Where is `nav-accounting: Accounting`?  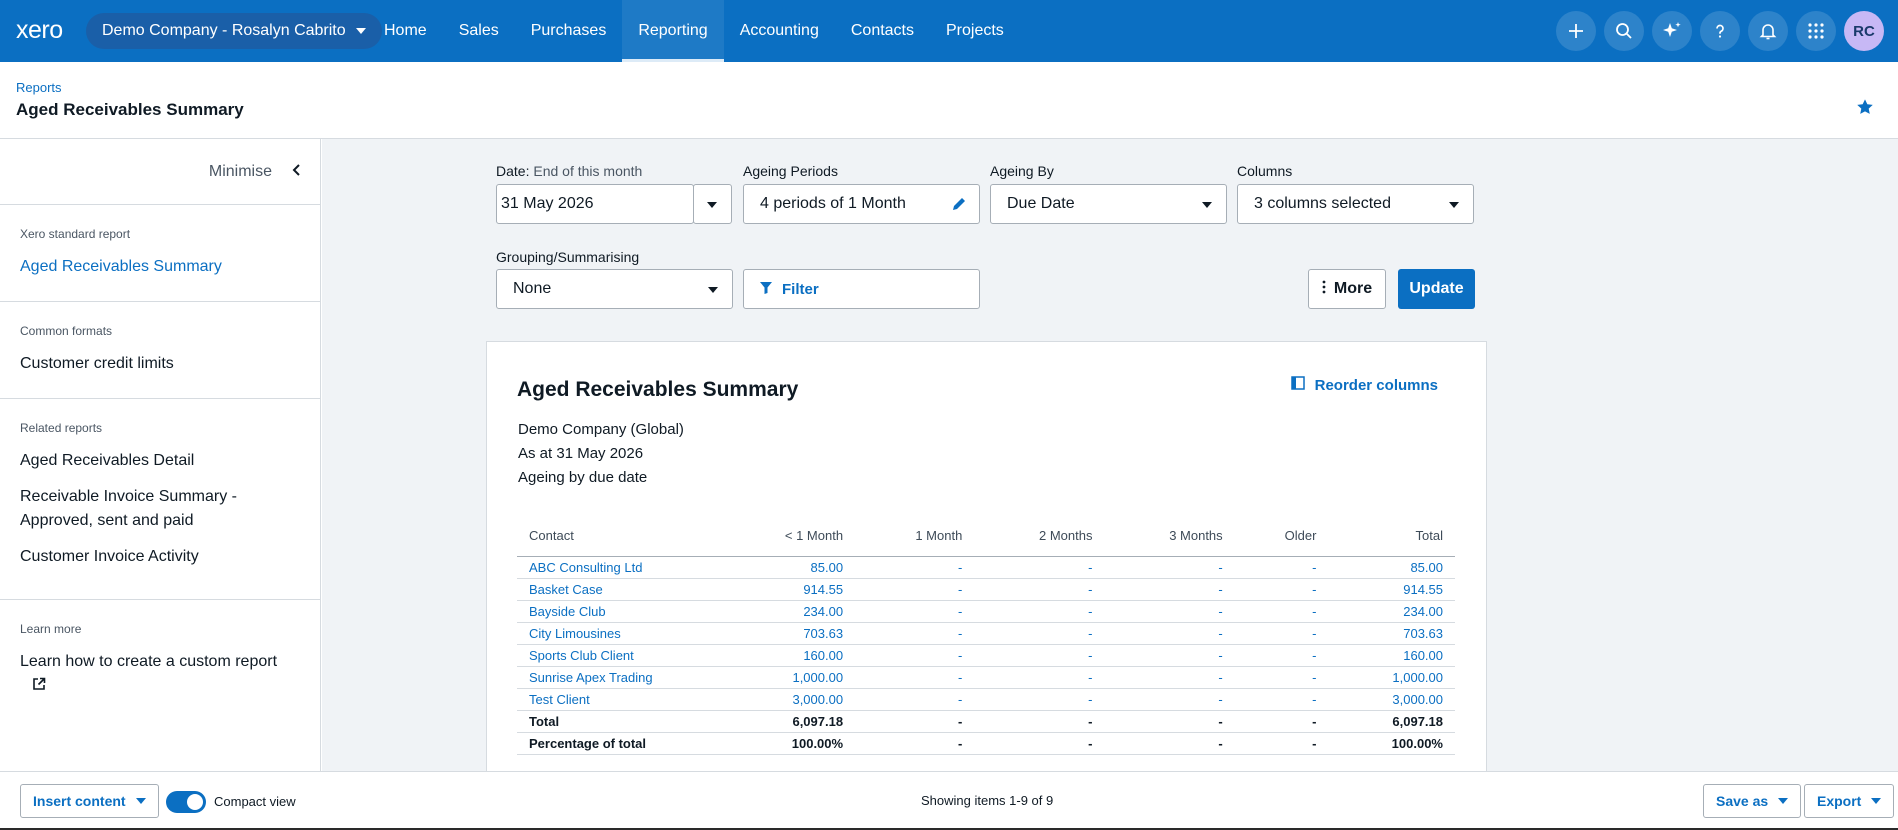
nav-accounting: Accounting is located at coordinates (779, 30).